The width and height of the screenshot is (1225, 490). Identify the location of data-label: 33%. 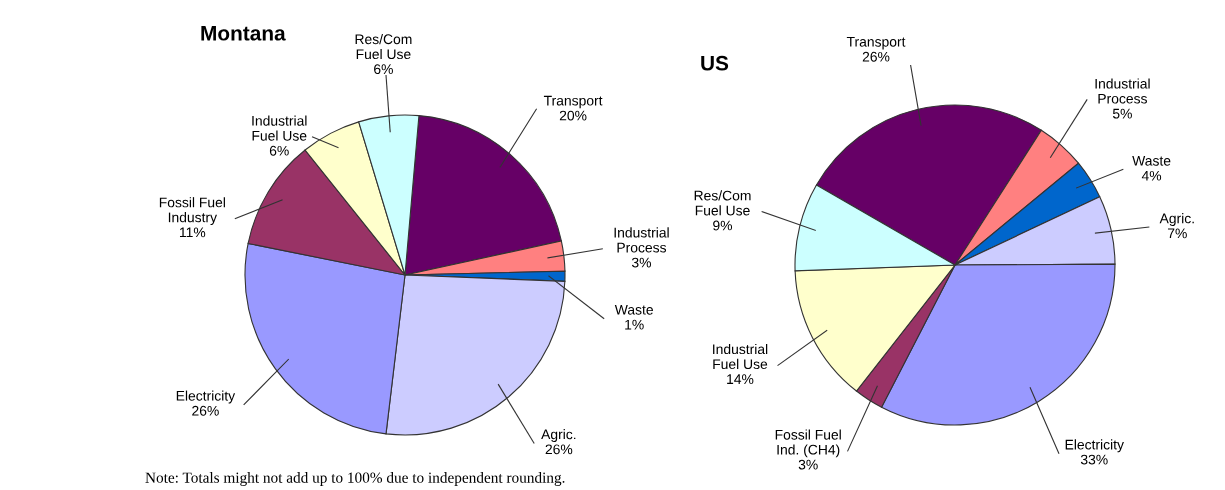
(1094, 459).